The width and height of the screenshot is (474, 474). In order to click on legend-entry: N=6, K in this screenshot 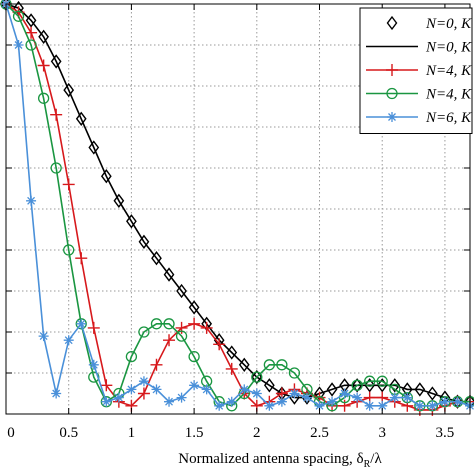, I will do `click(419, 118)`.